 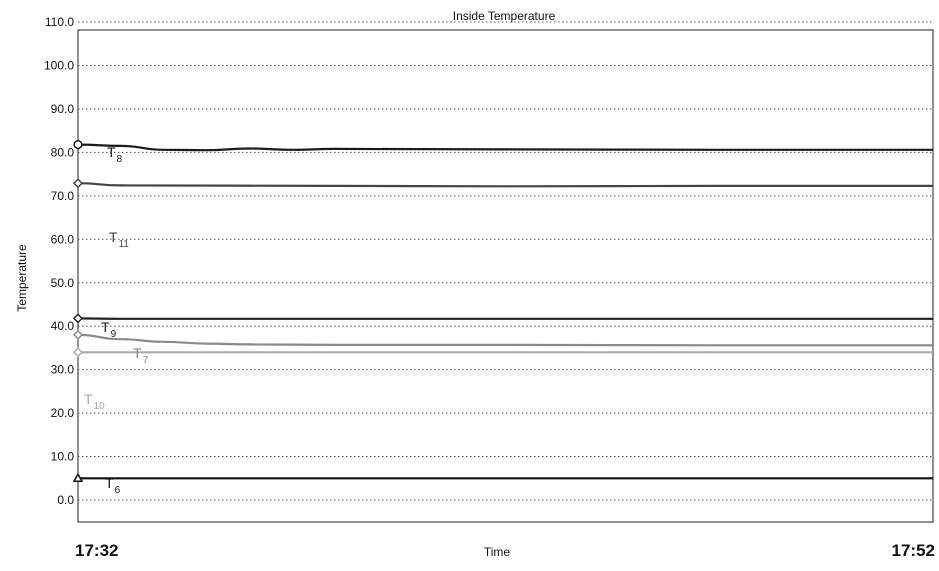 What do you see at coordinates (505, 340) in the screenshot?
I see `series-line-T7` at bounding box center [505, 340].